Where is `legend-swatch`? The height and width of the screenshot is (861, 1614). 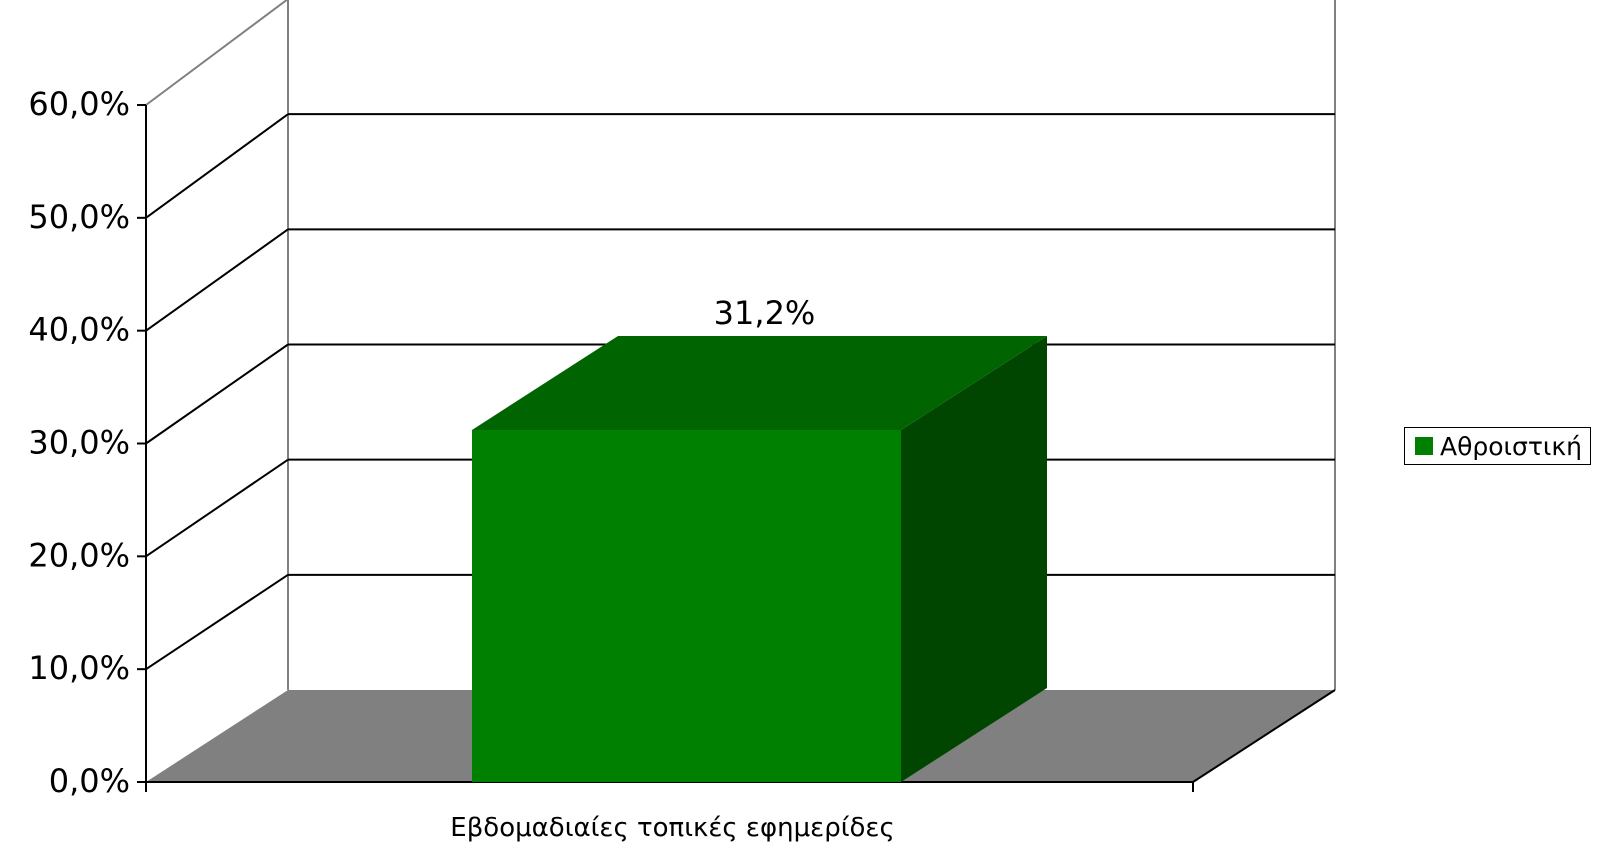 legend-swatch is located at coordinates (1424, 446).